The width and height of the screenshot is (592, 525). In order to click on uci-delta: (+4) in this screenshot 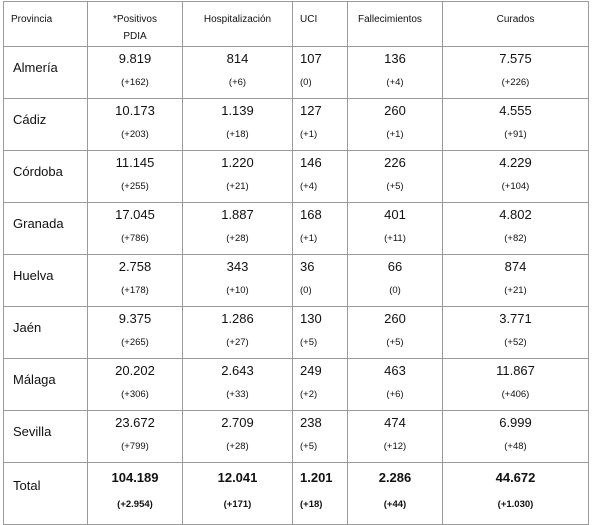, I will do `click(309, 186)`.